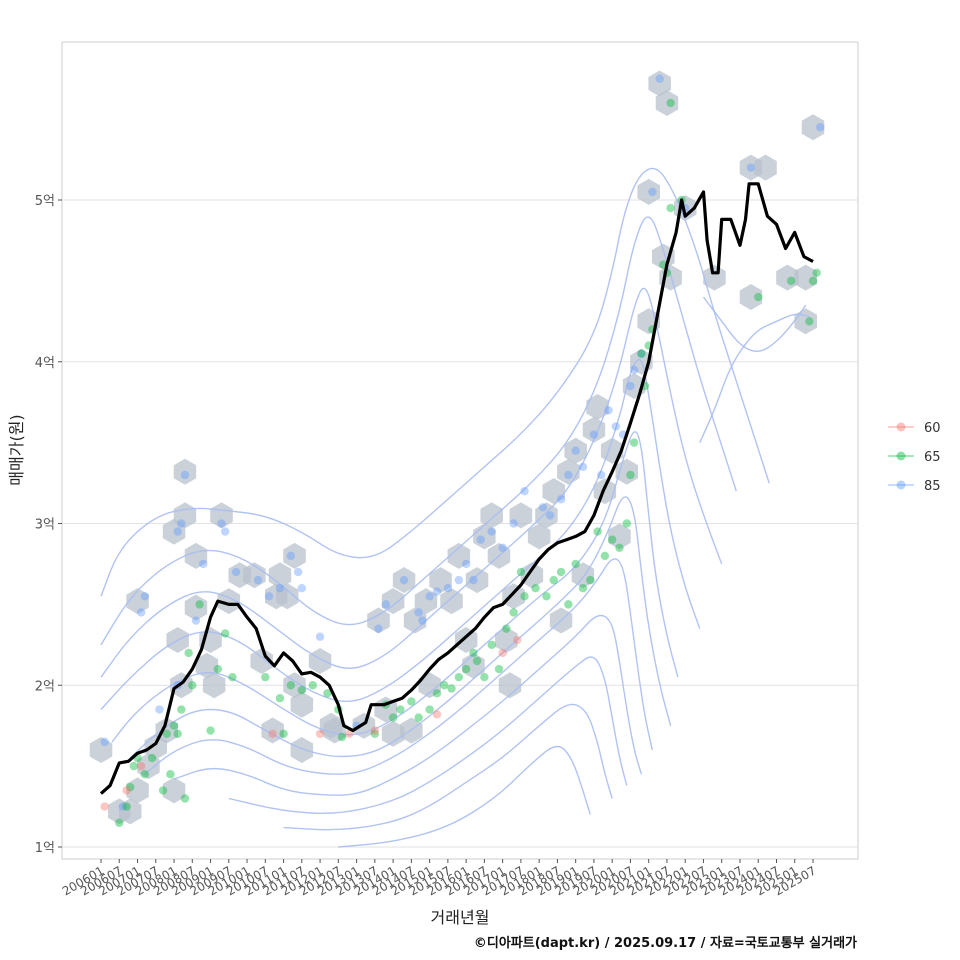 The image size is (960, 960). I want to click on y-tick-label: 2억, so click(45, 686).